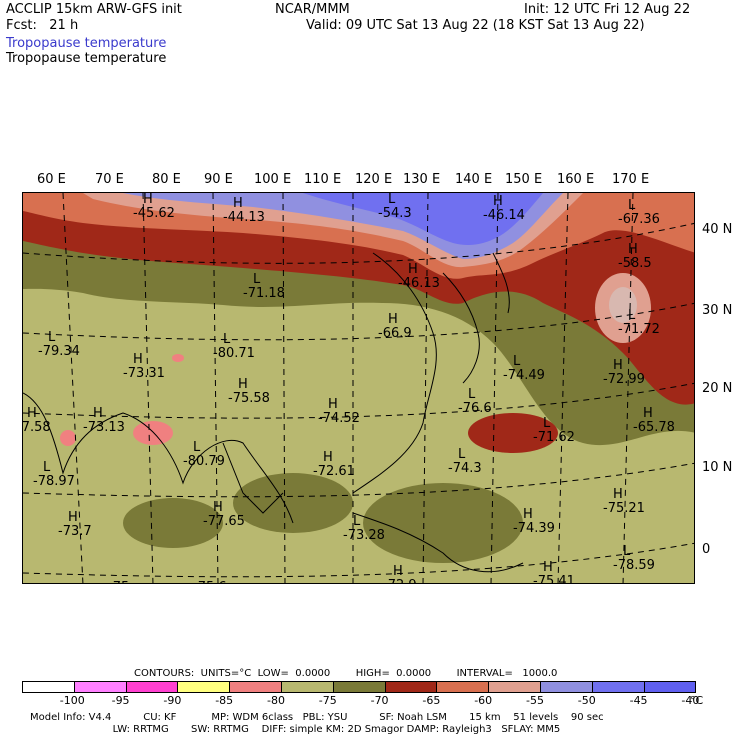 This screenshot has height=740, width=740. What do you see at coordinates (422, 179) in the screenshot?
I see `longitude-label: 130 E` at bounding box center [422, 179].